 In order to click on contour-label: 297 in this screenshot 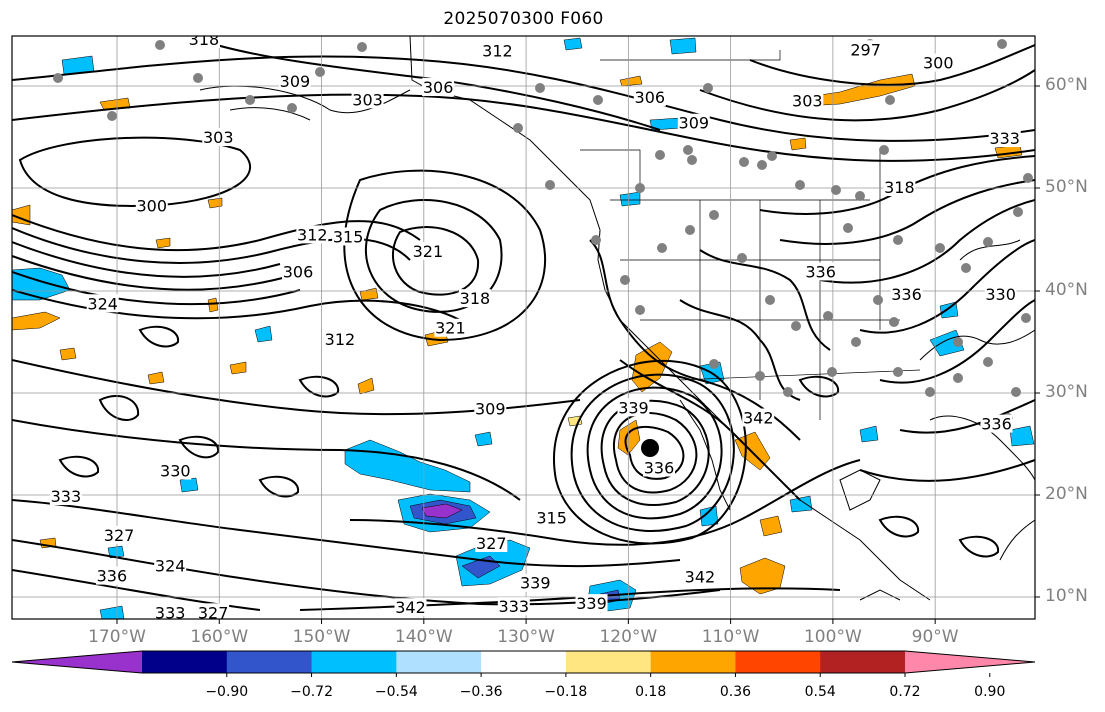, I will do `click(865, 49)`.